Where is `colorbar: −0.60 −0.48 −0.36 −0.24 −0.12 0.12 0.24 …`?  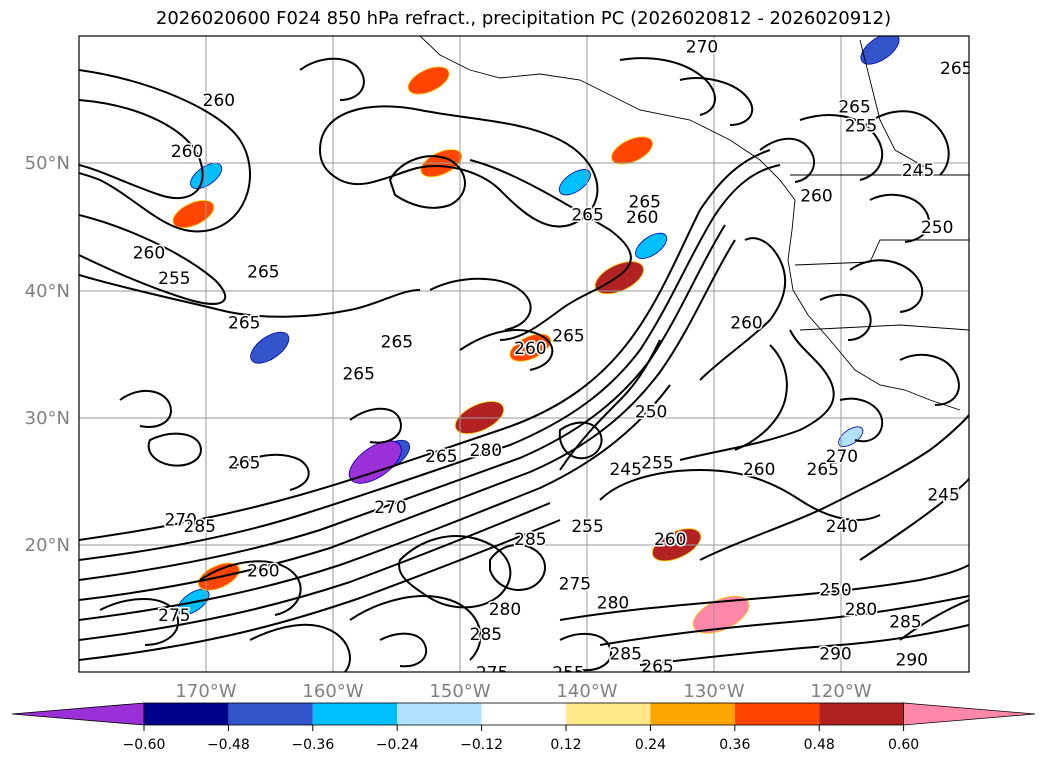 colorbar: −0.60 −0.48 −0.36 −0.24 −0.12 0.12 0.24 … is located at coordinates (523, 727).